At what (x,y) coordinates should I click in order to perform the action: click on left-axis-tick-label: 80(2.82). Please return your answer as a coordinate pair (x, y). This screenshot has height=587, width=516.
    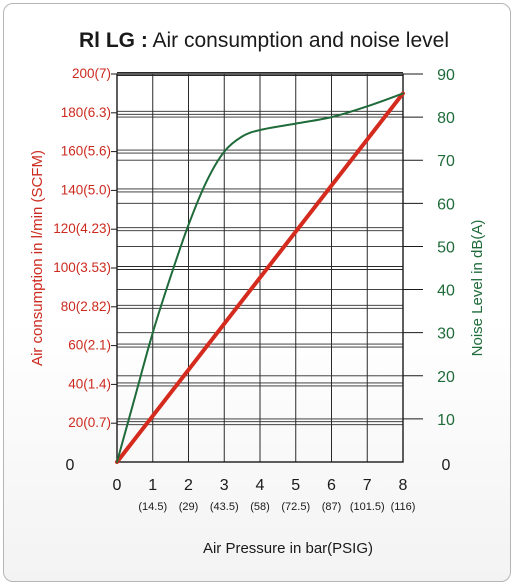
    Looking at the image, I should click on (86, 306).